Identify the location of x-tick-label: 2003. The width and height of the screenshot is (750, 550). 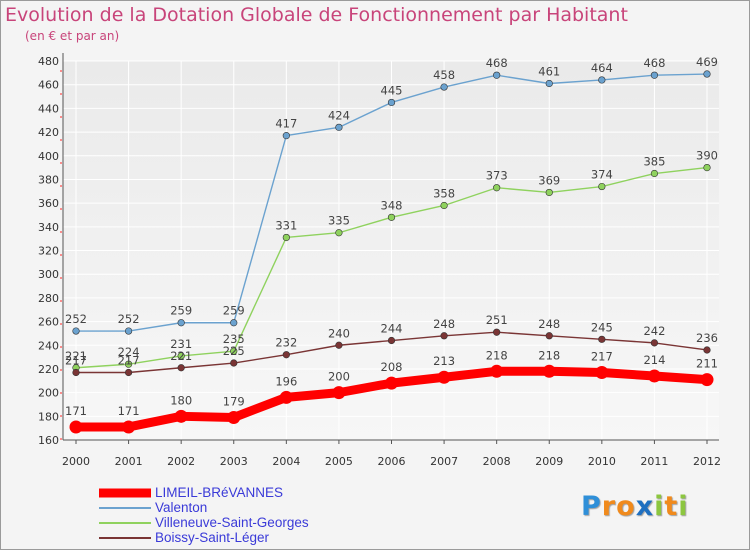
(234, 461).